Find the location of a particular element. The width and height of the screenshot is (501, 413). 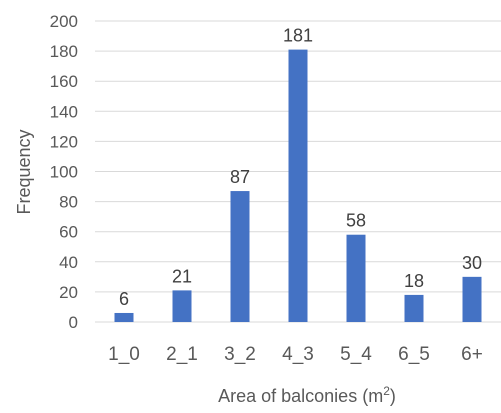

x-axis-title: Area of balconies (m2) is located at coordinates (307, 395).